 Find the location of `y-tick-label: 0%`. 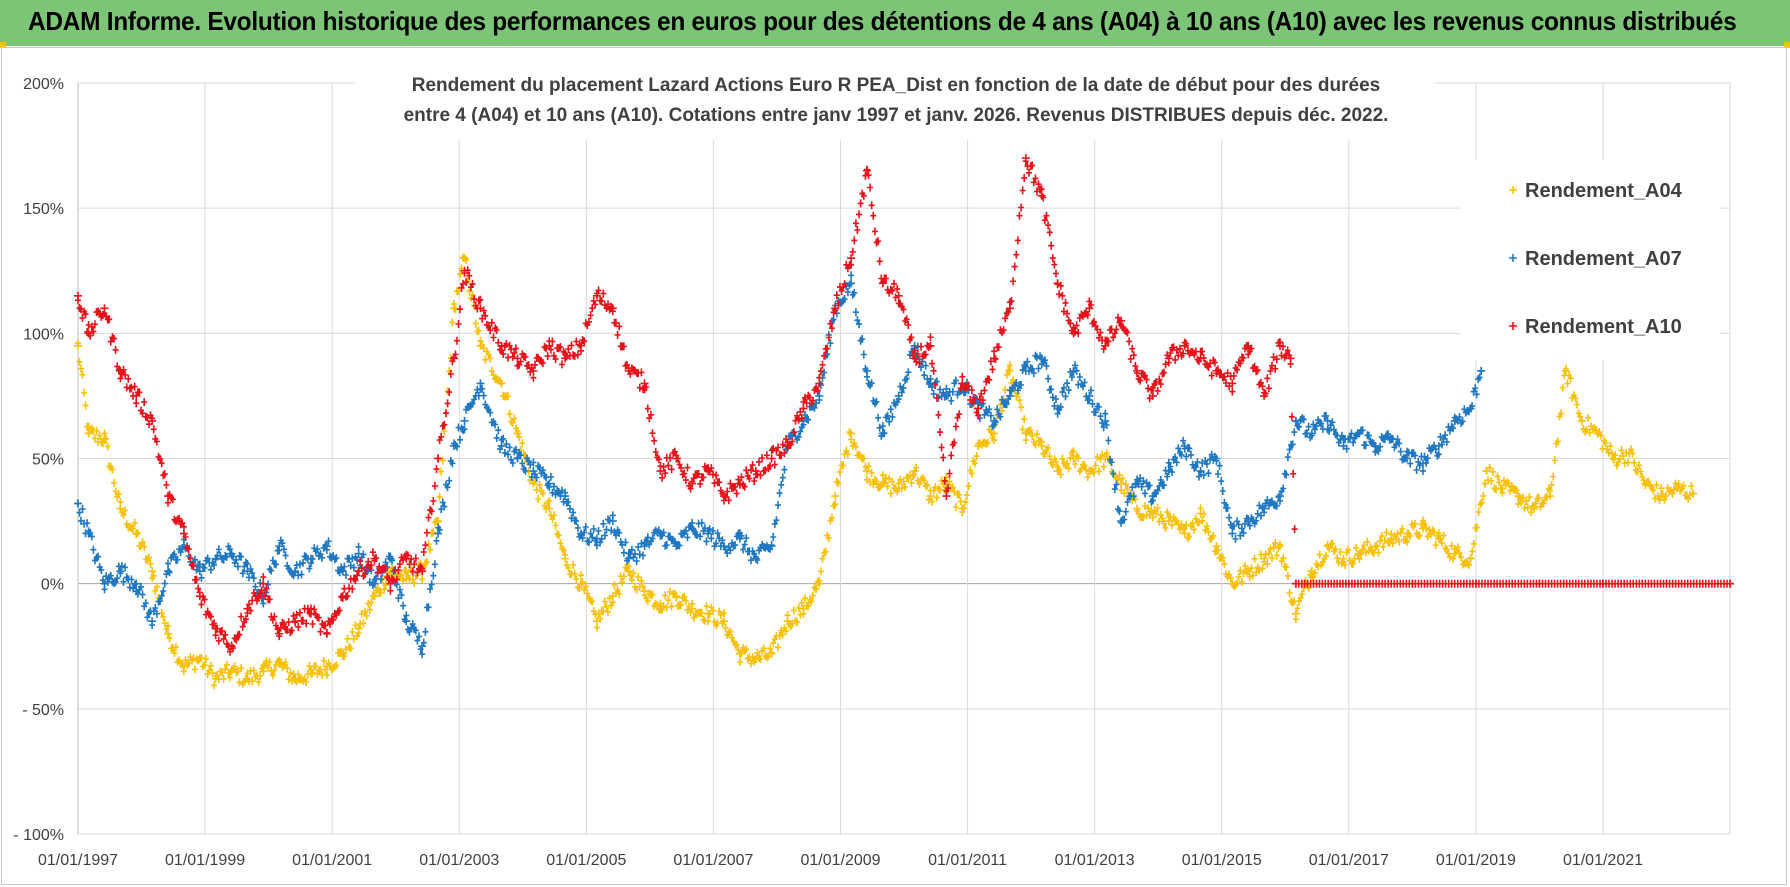

y-tick-label: 0% is located at coordinates (52, 585).